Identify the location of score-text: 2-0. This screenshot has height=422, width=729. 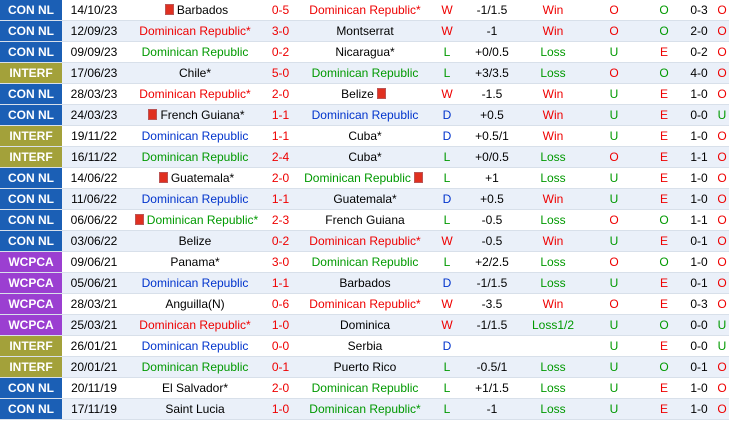
(280, 178).